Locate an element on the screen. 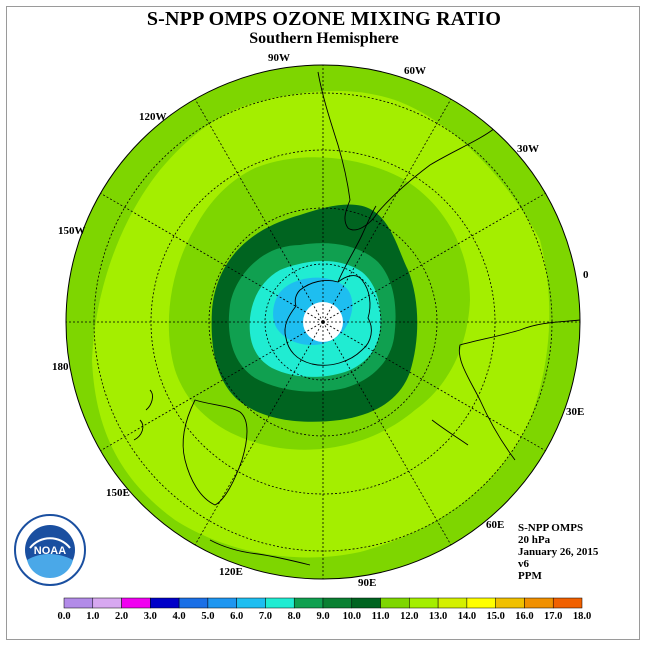 Image resolution: width=648 pixels, height=648 pixels. colorbar-tick-label: 2.0 is located at coordinates (121, 616).